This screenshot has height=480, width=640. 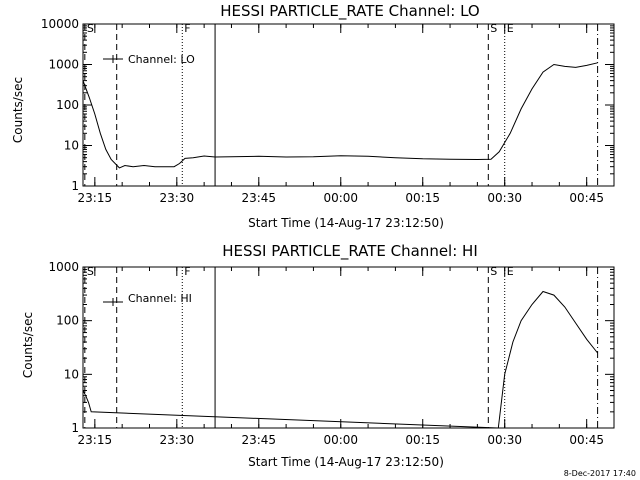 What do you see at coordinates (340, 198) in the screenshot?
I see `chart-lo-xtick-label: 00:00` at bounding box center [340, 198].